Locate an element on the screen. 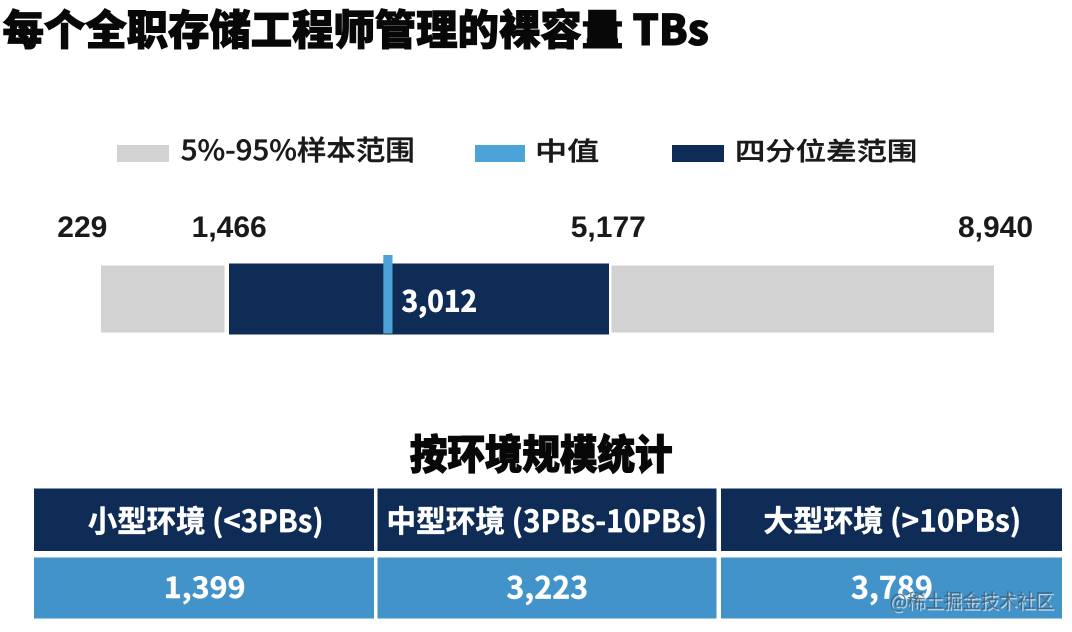 This screenshot has width=1072, height=632. svg-text: 229 is located at coordinates (82, 227).